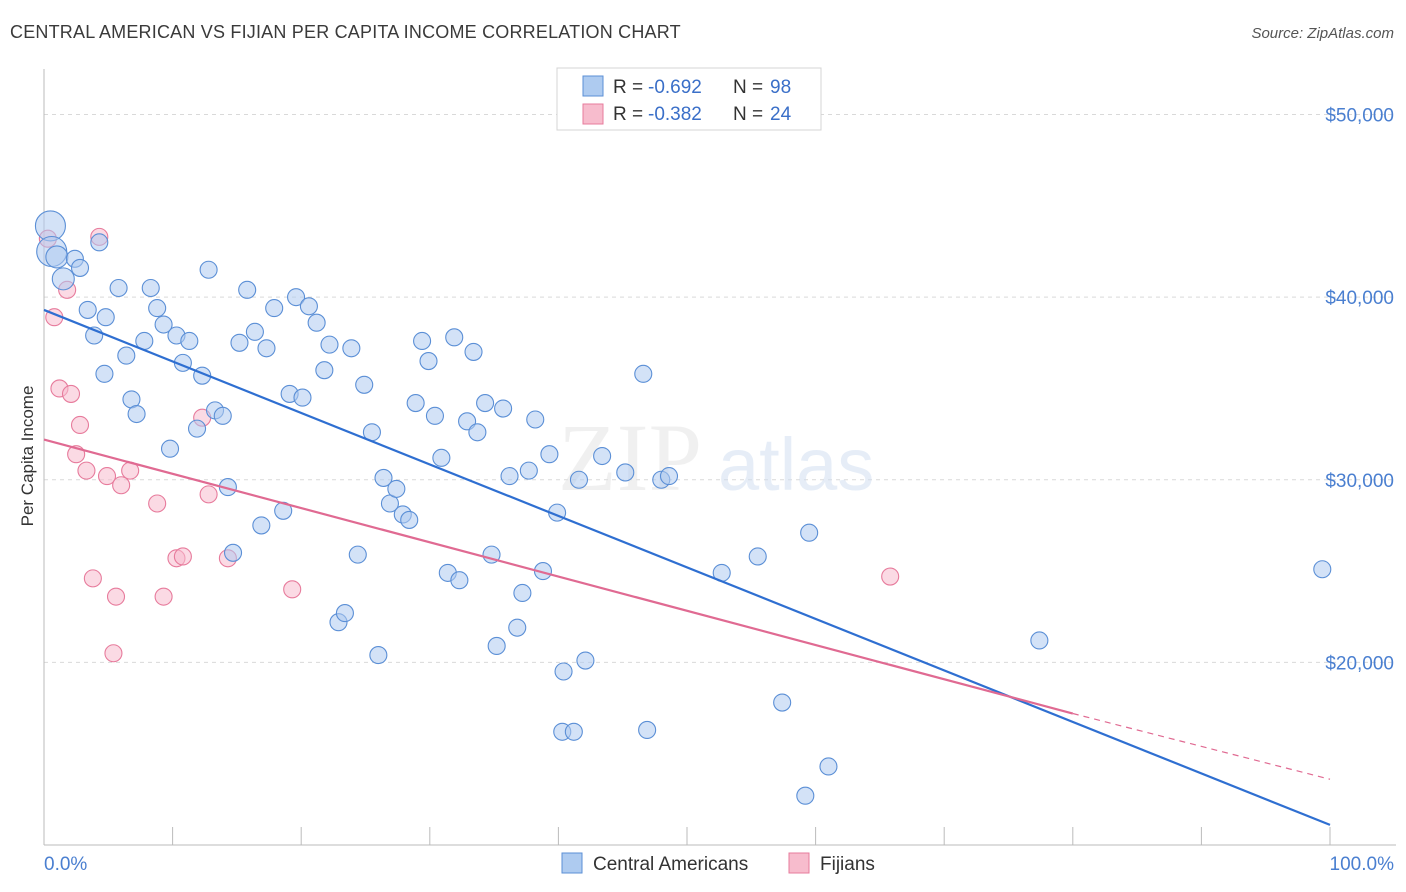 The height and width of the screenshot is (892, 1406). I want to click on series-legend: Central Americans Fijians, so click(718, 863).